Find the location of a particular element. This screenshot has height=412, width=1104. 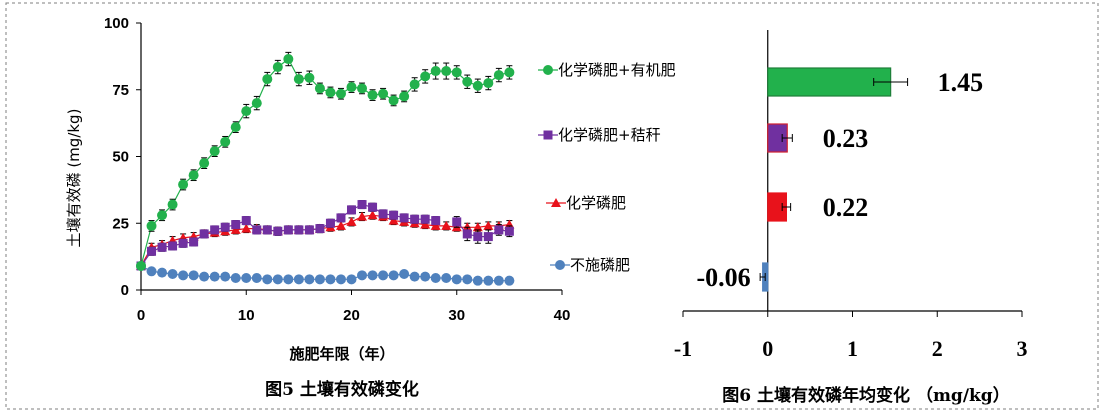

bar-value-label: -0.06 is located at coordinates (723, 277).